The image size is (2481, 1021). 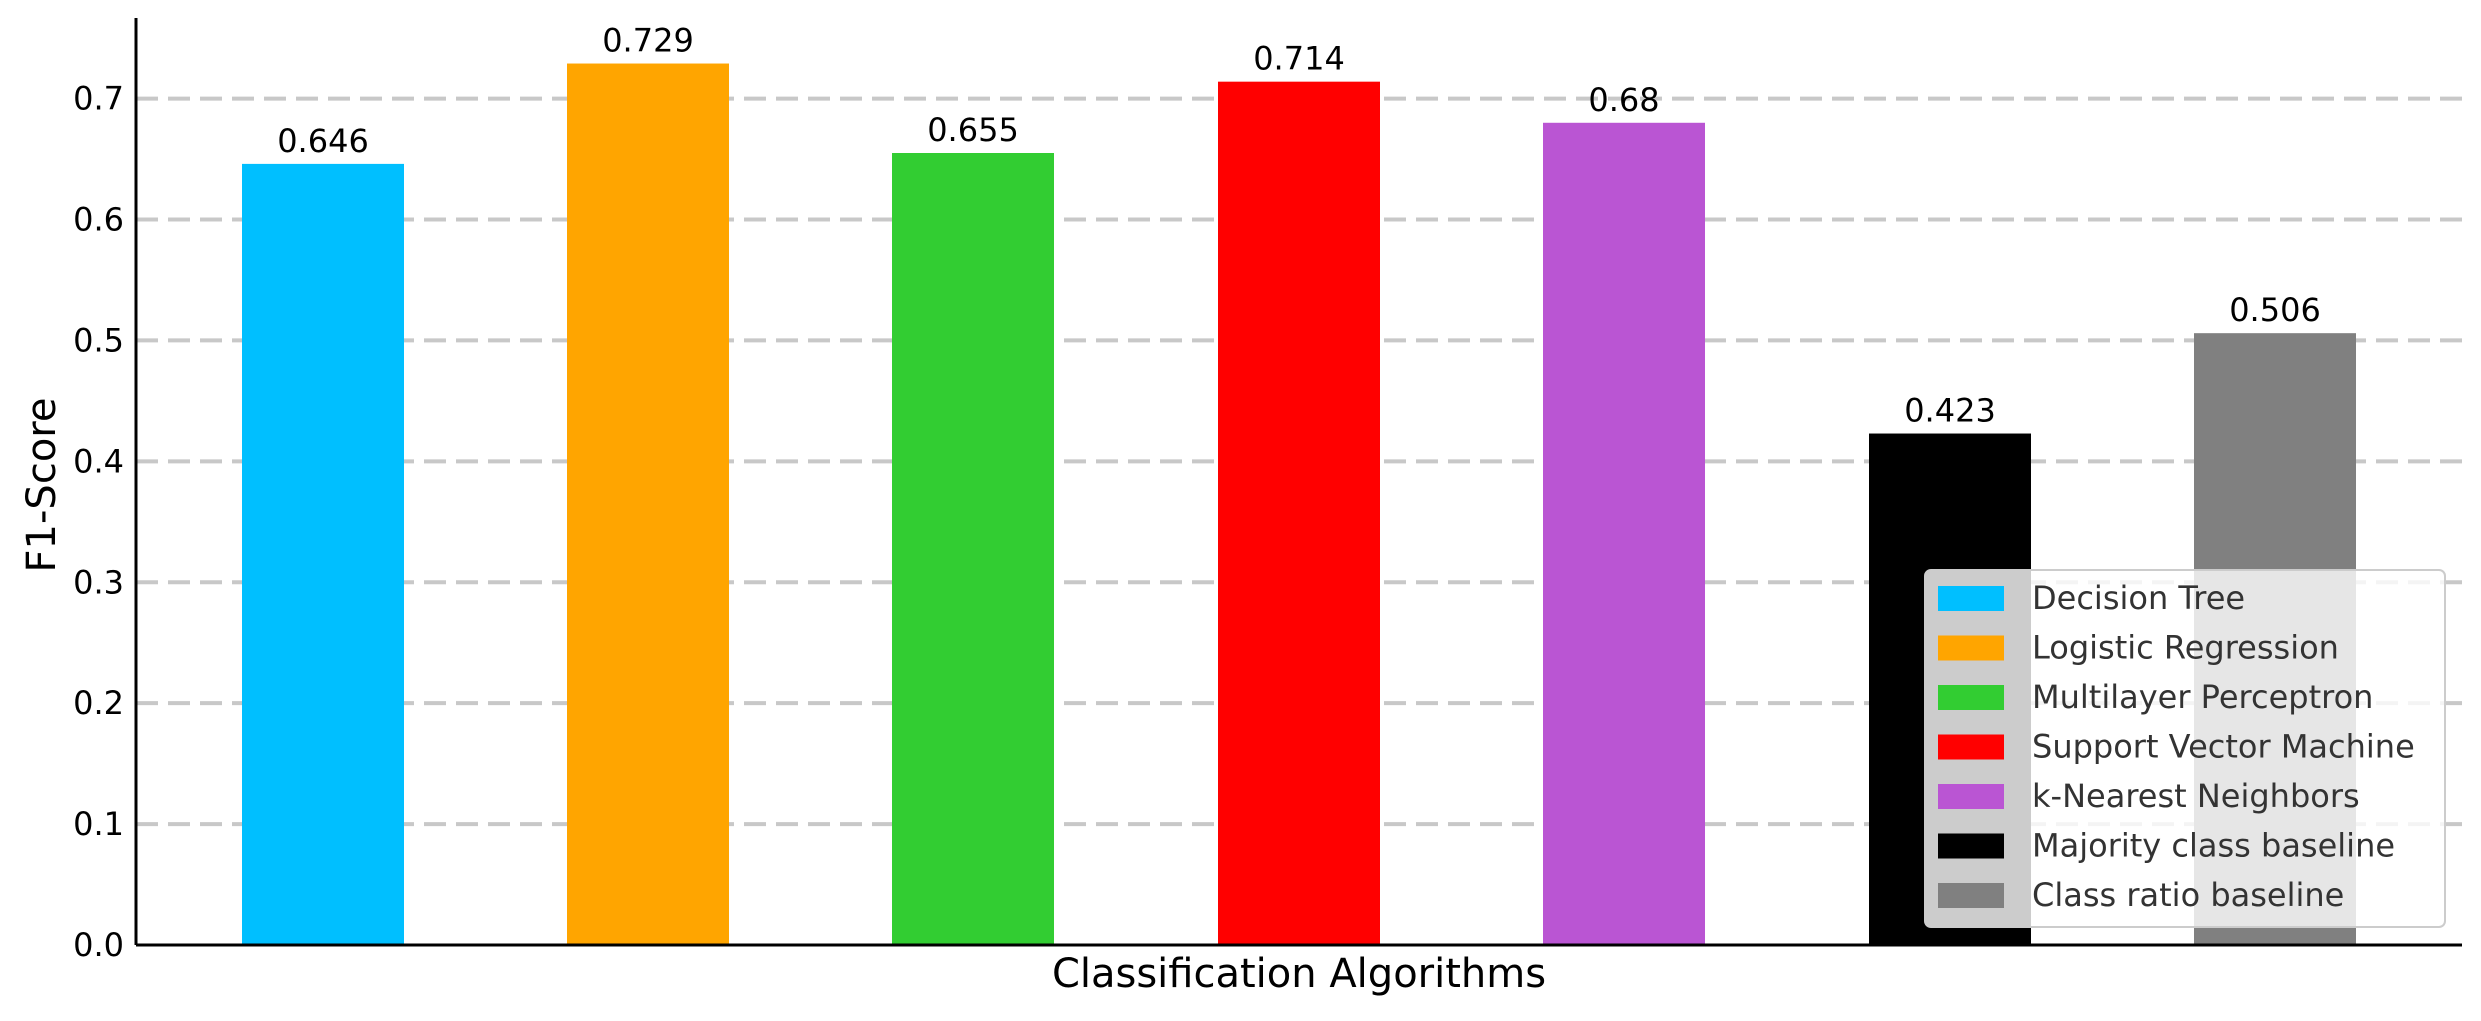 What do you see at coordinates (648, 41) in the screenshot?
I see `bar-value-label: 0.729` at bounding box center [648, 41].